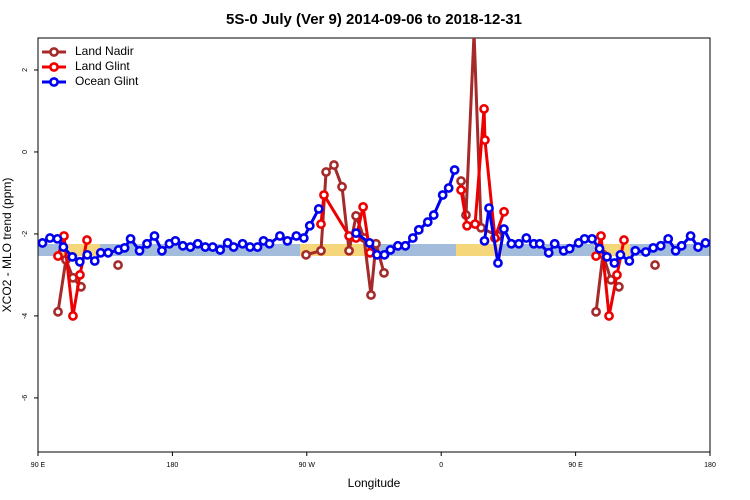 Image resolution: width=750 pixels, height=500 pixels. What do you see at coordinates (7, 245) in the screenshot?
I see `y-axis-label: XCO2 - MLO trend (ppm)` at bounding box center [7, 245].